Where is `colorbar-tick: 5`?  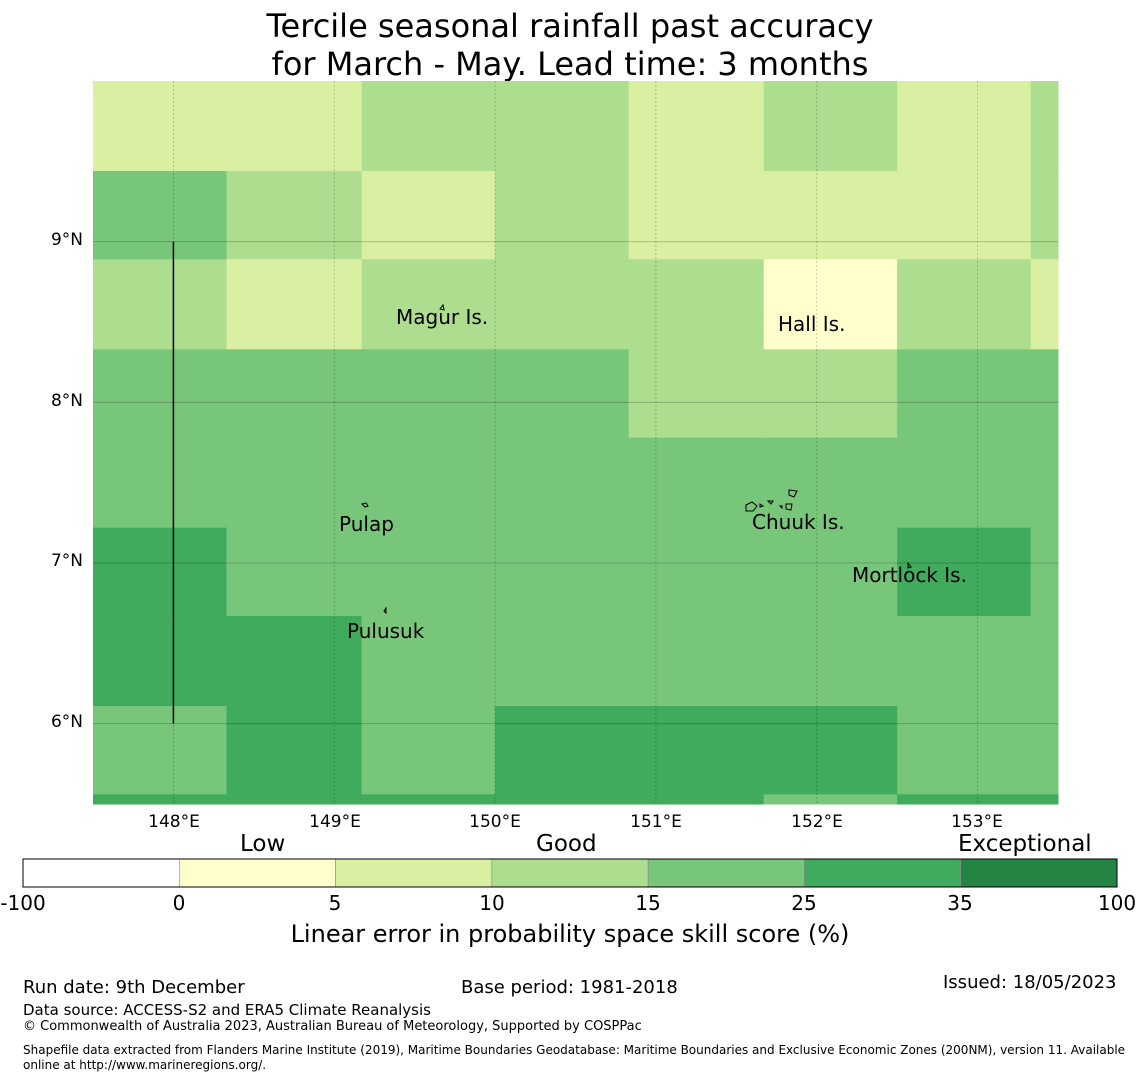
colorbar-tick: 5 is located at coordinates (335, 903).